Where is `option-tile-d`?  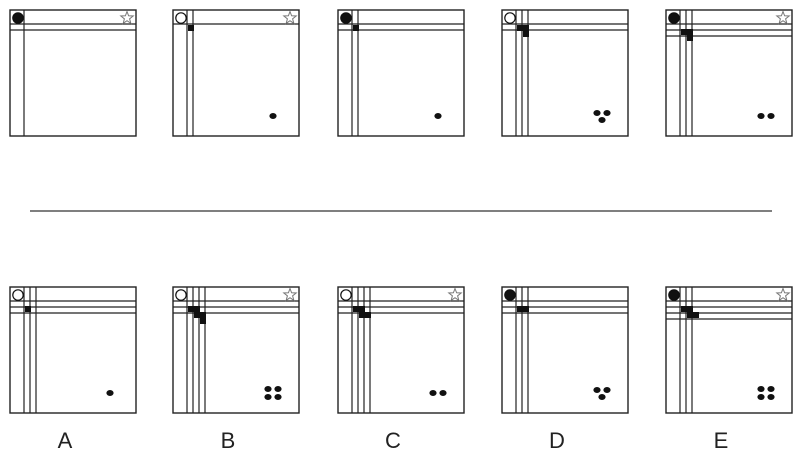 option-tile-d is located at coordinates (565, 350).